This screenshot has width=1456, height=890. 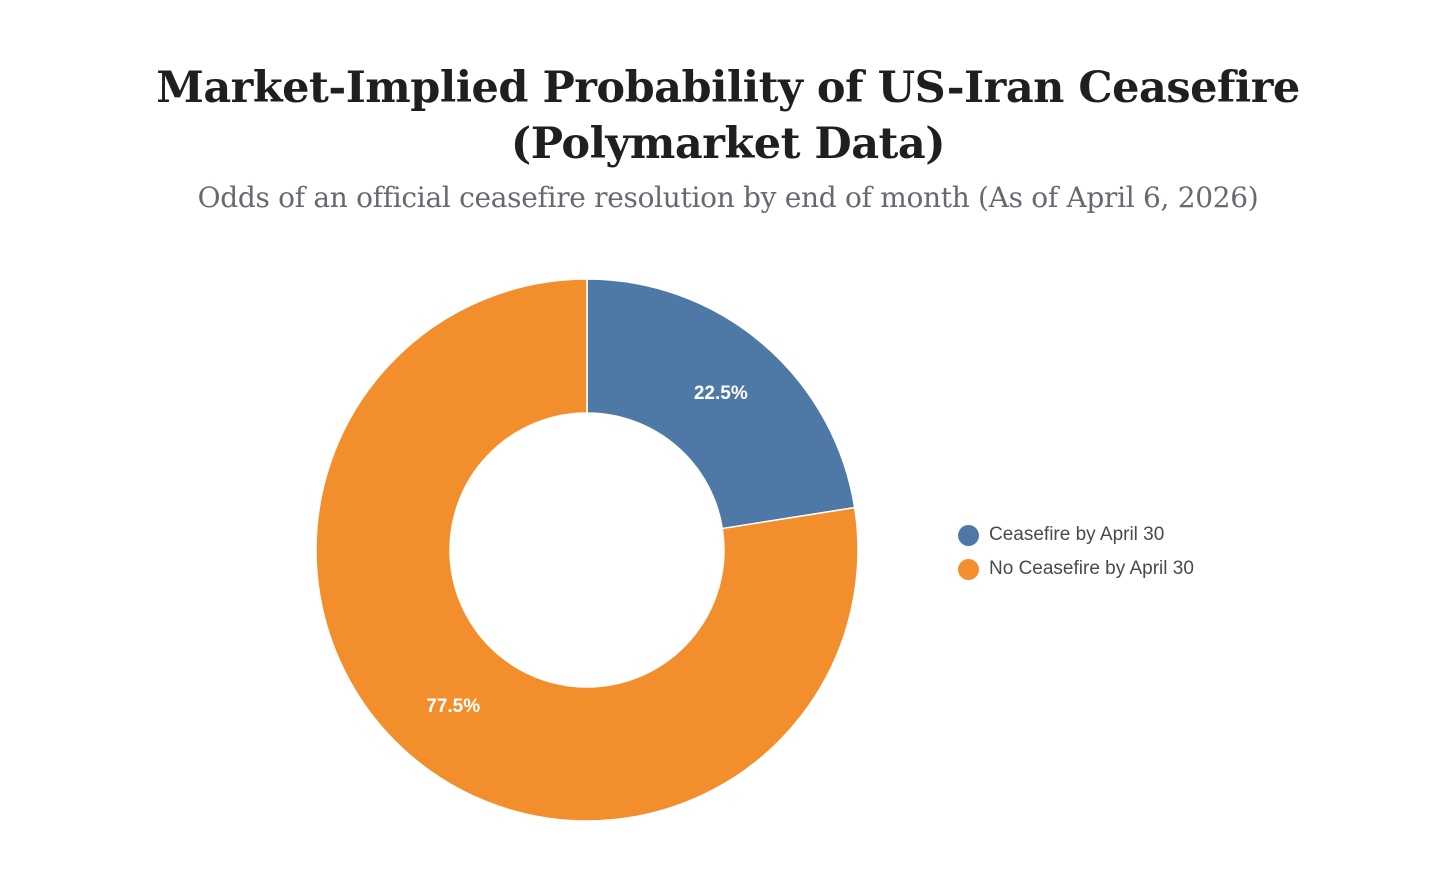 I want to click on legend-swatch-no-ceasefire, so click(x=968, y=569).